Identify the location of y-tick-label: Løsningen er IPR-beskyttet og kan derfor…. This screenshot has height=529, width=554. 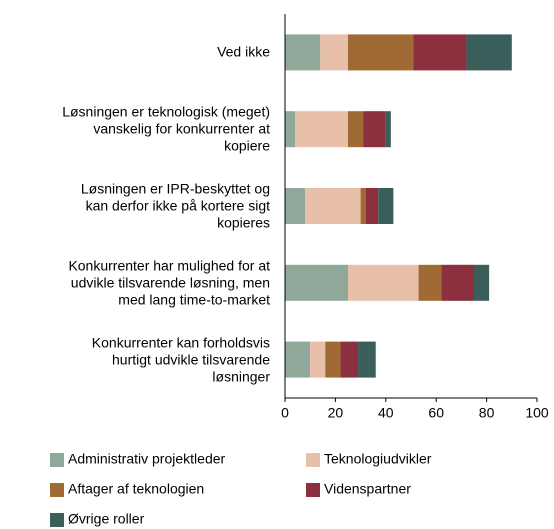
(175, 205).